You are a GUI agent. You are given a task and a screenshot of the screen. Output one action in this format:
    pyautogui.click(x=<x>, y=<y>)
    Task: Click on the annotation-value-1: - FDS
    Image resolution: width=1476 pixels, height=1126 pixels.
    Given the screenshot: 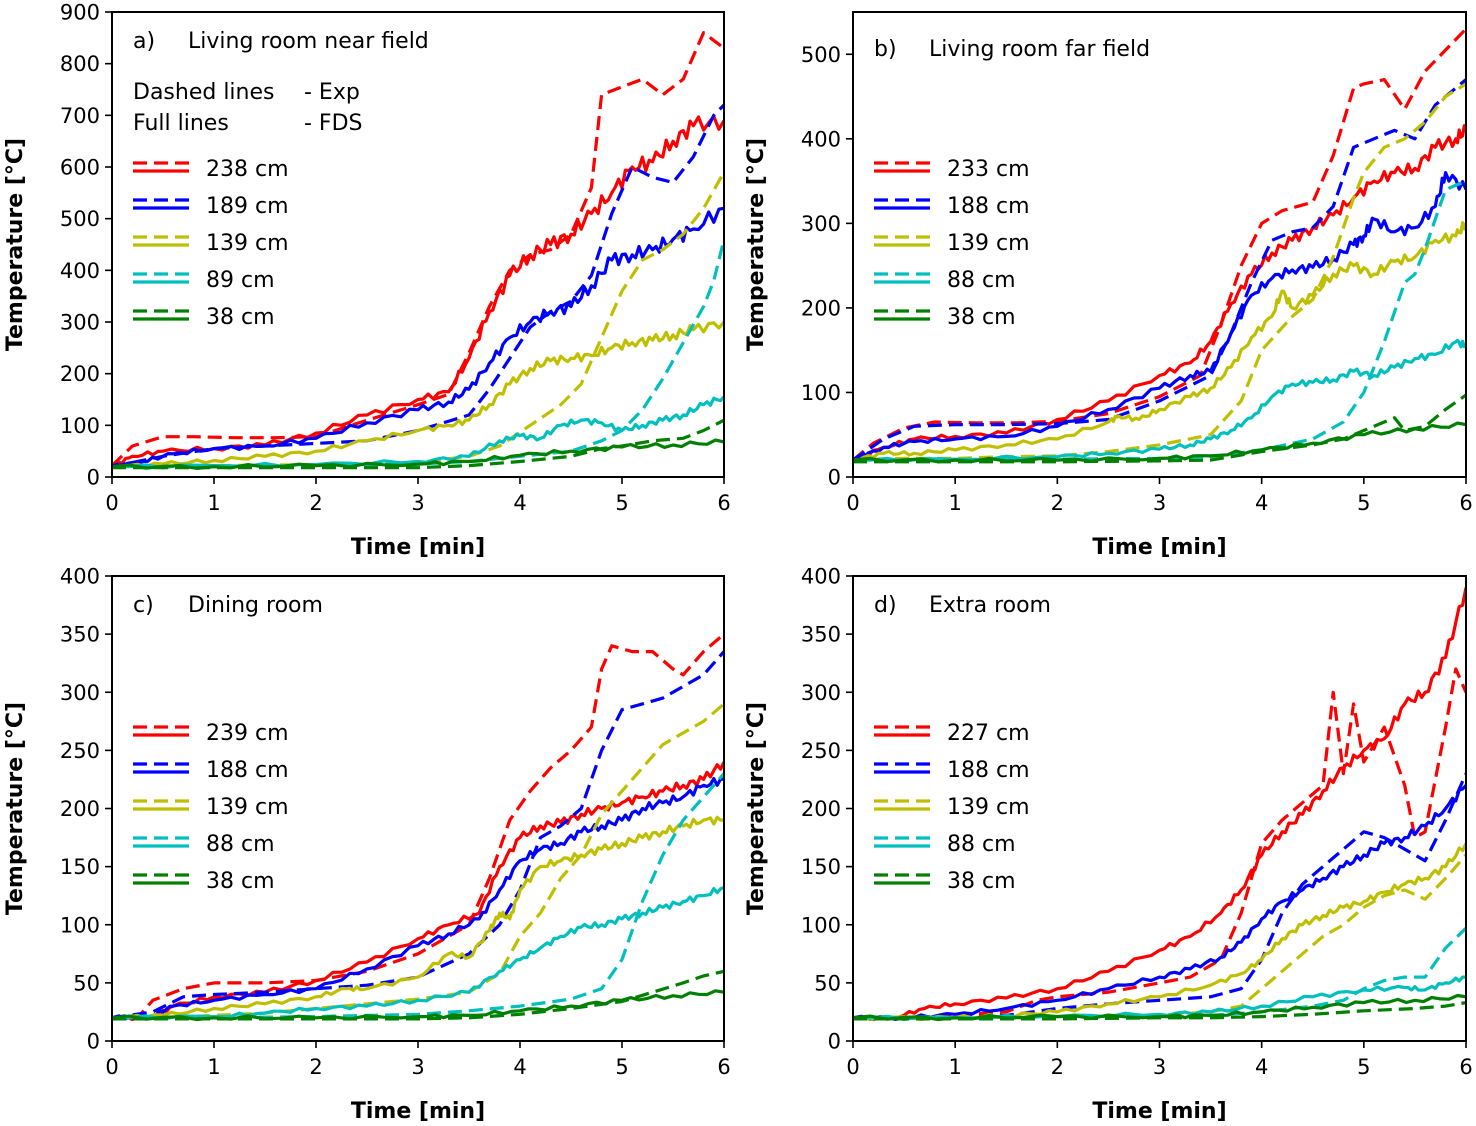 What is the action you would take?
    pyautogui.click(x=333, y=123)
    